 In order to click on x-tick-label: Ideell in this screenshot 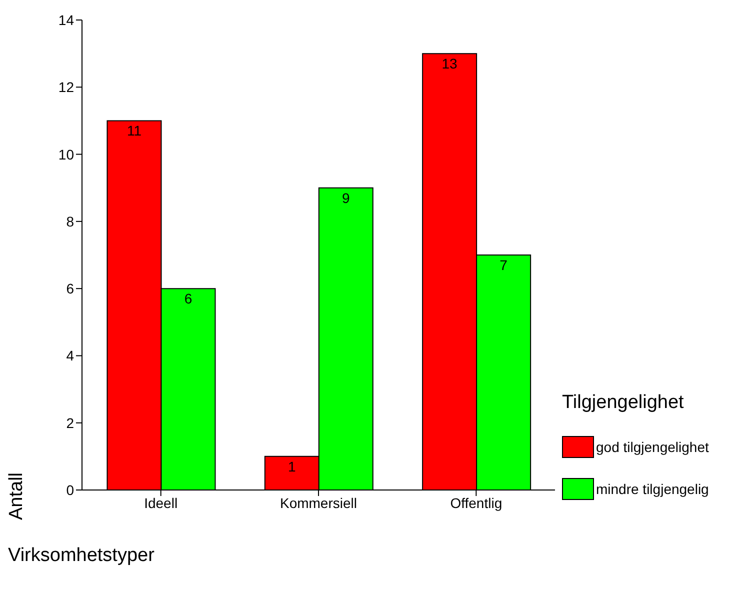, I will do `click(161, 502)`.